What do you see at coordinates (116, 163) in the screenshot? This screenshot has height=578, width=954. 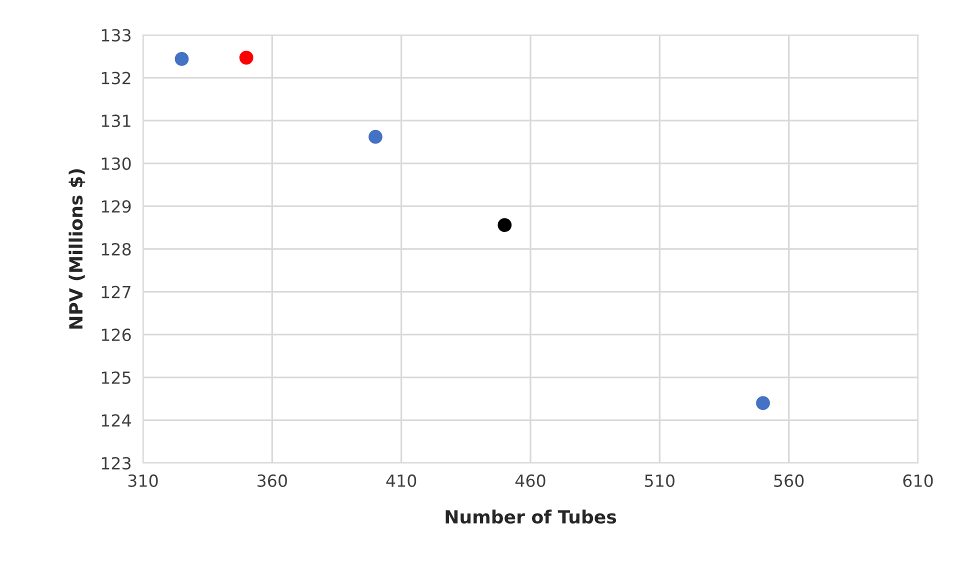 I see `y-tick-label: 130` at bounding box center [116, 163].